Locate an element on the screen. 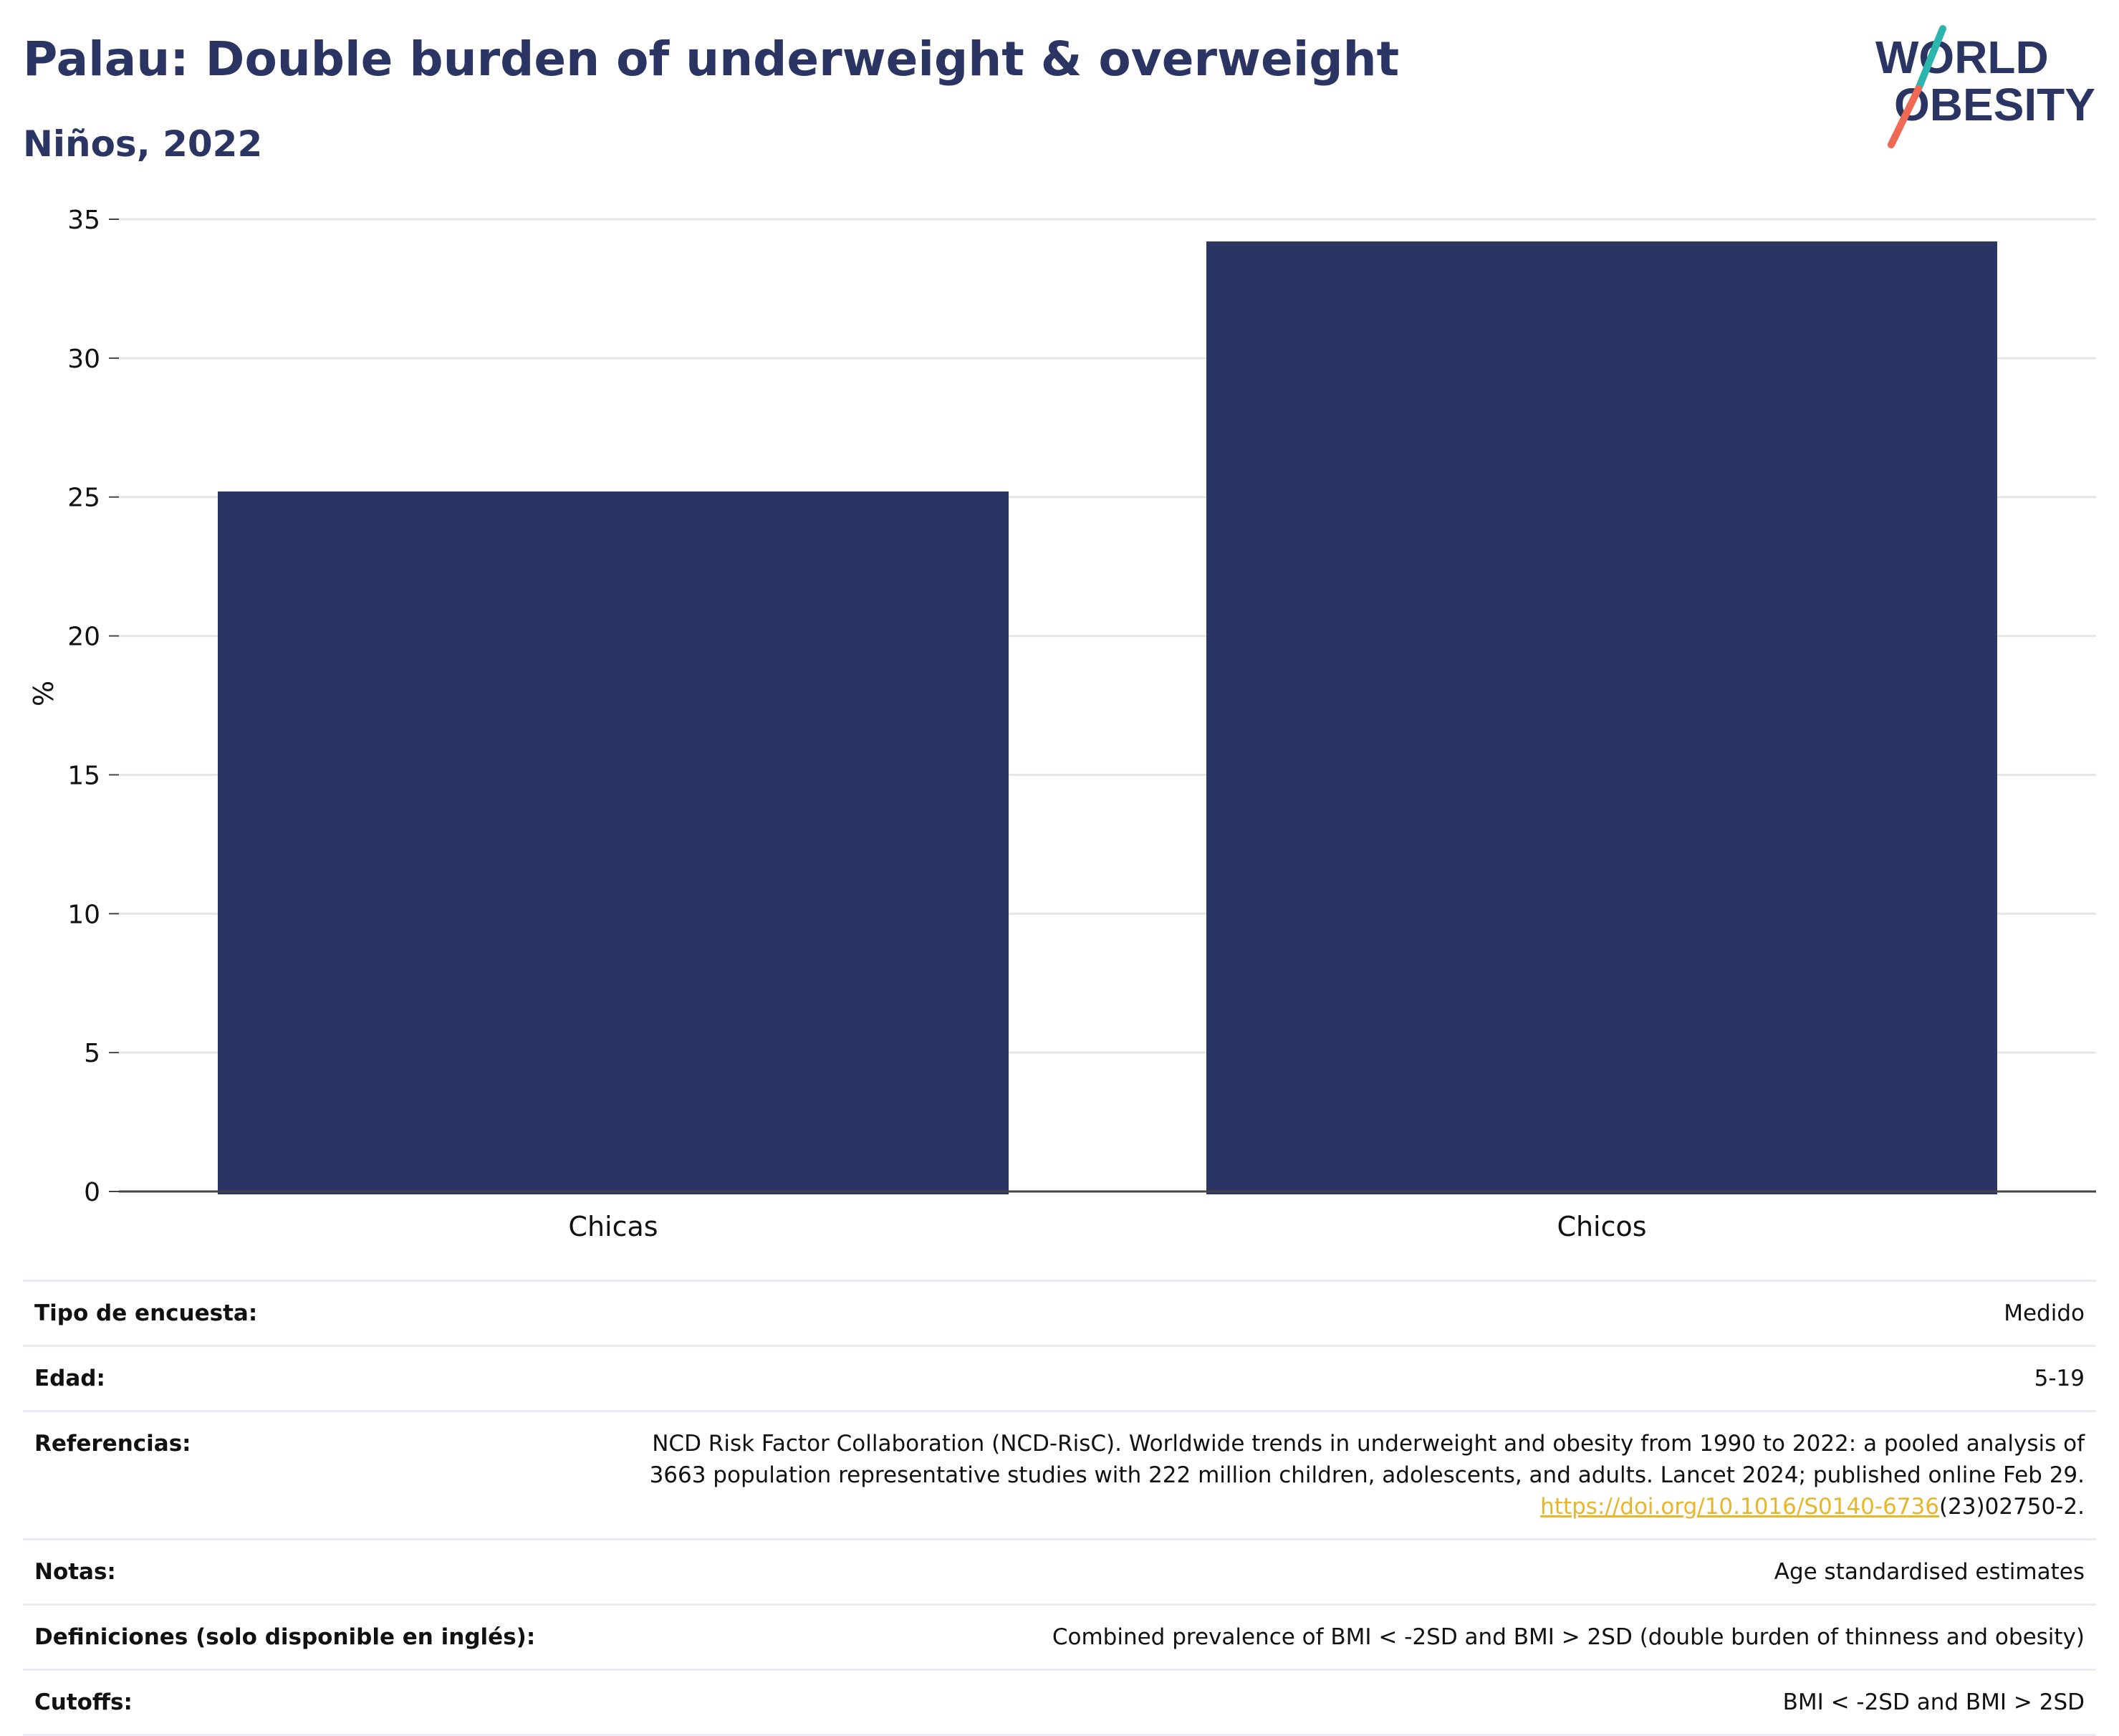 This screenshot has height=1736, width=2119. x-tick-label: Chicas is located at coordinates (613, 1226).